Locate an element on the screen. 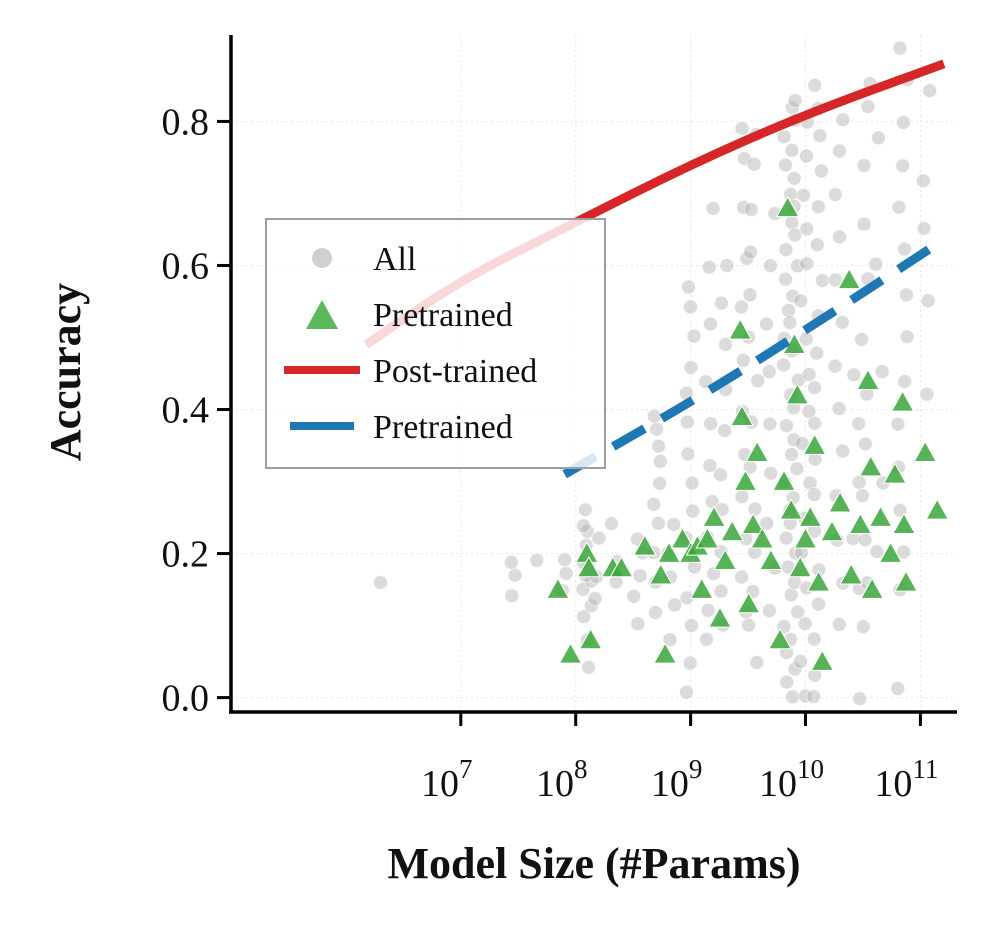 This screenshot has width=999, height=931. legend-pretrained-marker is located at coordinates (322, 314).